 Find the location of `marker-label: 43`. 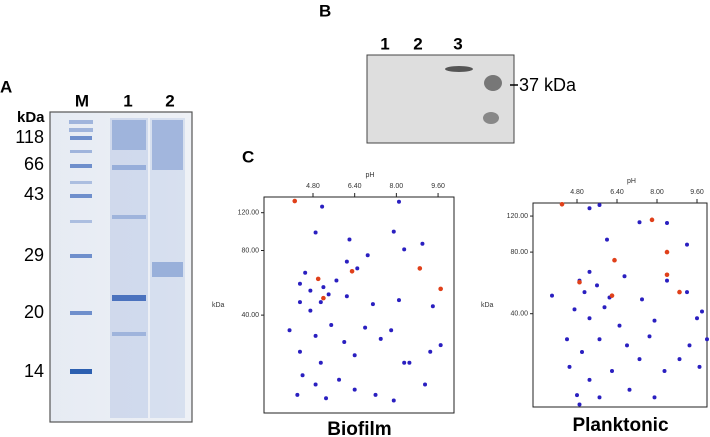

marker-label: 43 is located at coordinates (34, 194).